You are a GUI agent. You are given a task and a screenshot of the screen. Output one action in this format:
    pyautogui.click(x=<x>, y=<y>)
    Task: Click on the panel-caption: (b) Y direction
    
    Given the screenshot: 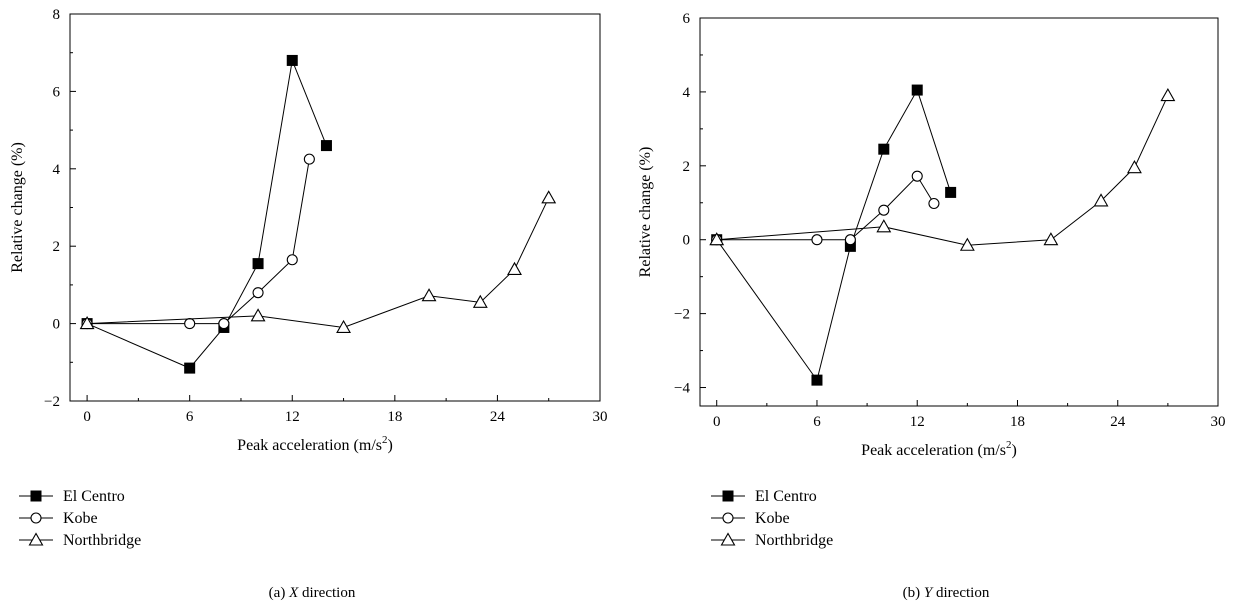 What is the action you would take?
    pyautogui.click(x=946, y=593)
    